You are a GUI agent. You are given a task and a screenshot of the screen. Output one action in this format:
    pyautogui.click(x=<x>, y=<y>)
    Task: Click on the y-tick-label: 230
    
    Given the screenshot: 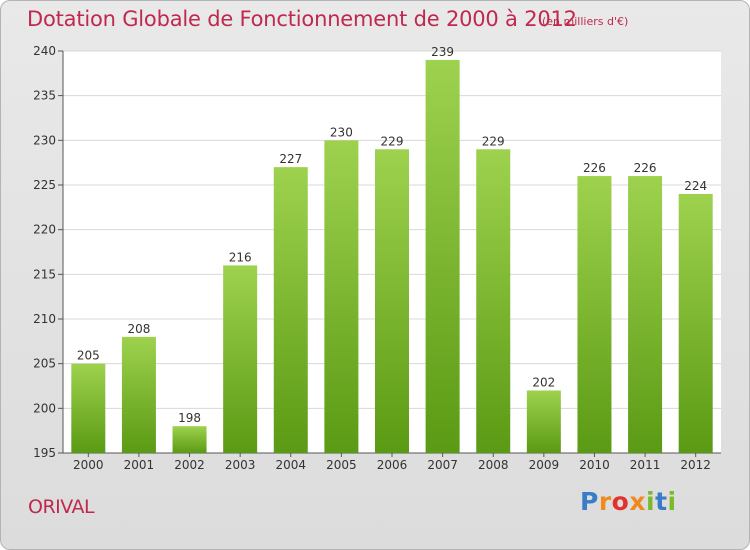 What is the action you would take?
    pyautogui.click(x=44, y=140)
    